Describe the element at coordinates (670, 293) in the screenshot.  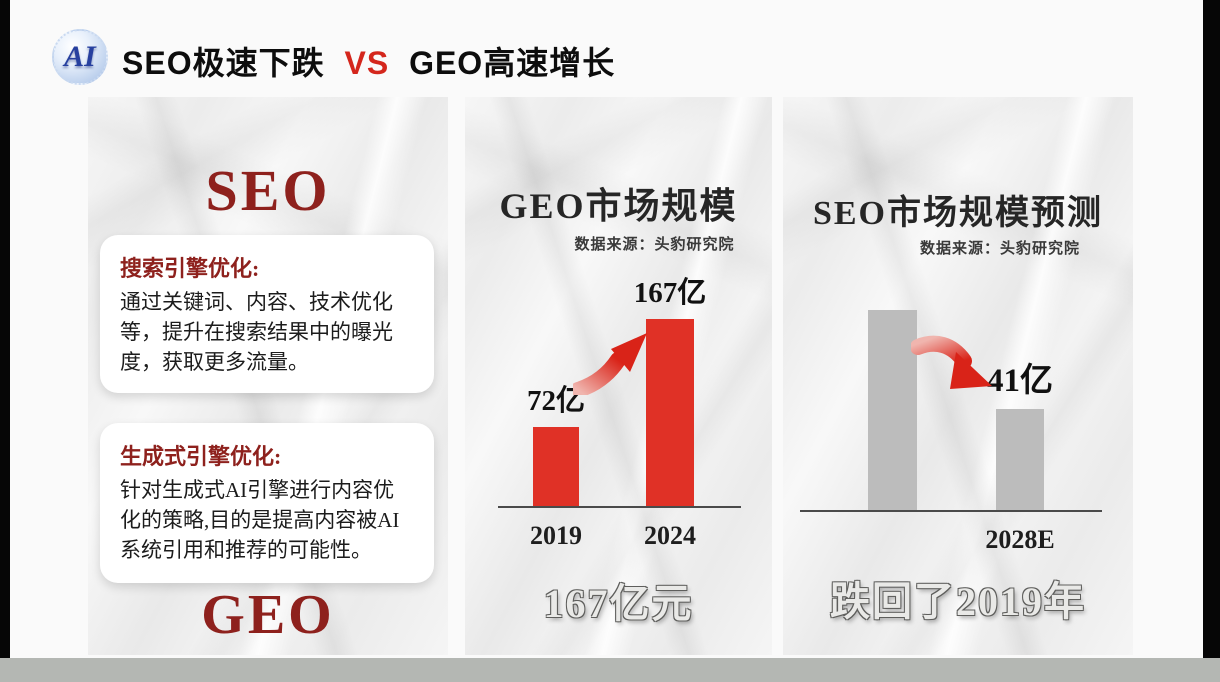
I see `bar-value-label: 167亿` at that location.